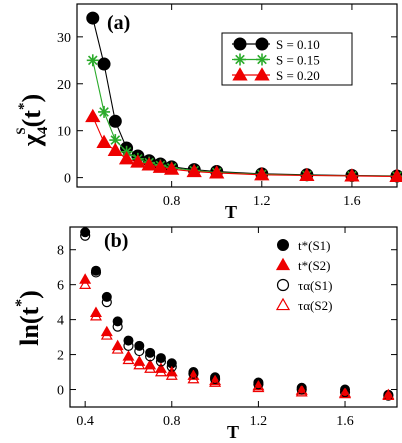 Image resolution: width=402 pixels, height=443 pixels. Describe the element at coordinates (60, 356) in the screenshot. I see `y-tick-label: 2` at that location.